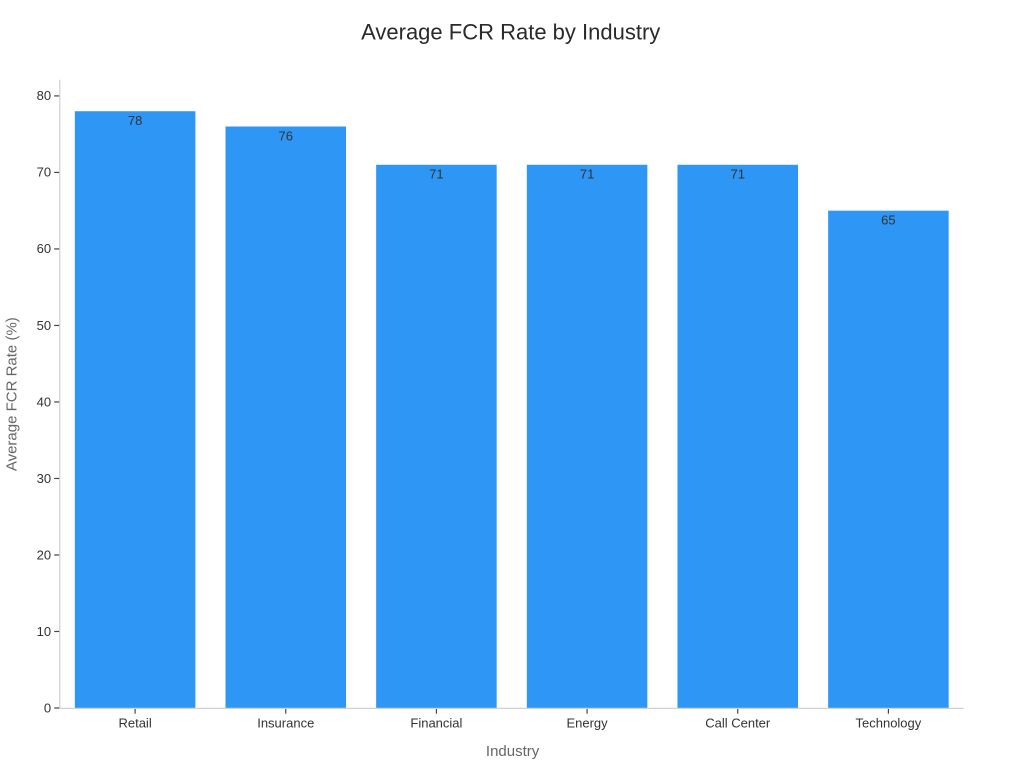 This screenshot has height=768, width=1024. I want to click on svg-text: 10, so click(44, 631).